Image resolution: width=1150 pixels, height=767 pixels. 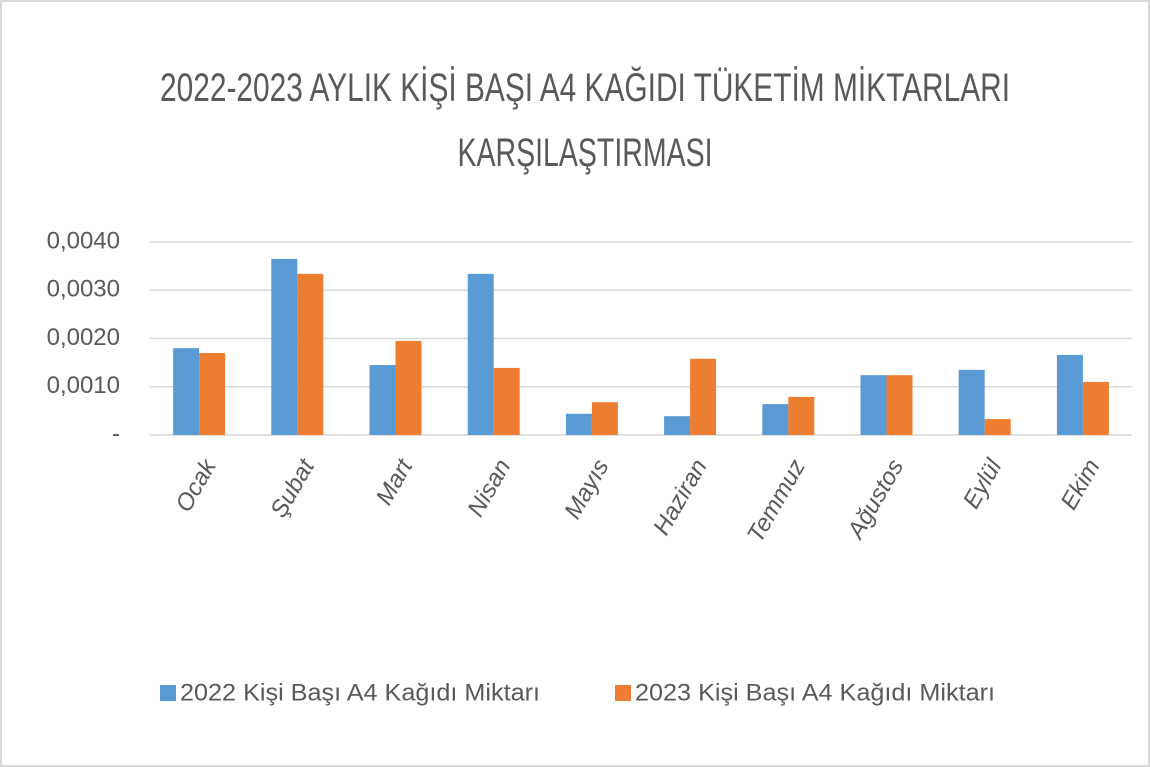 What do you see at coordinates (116, 433) in the screenshot?
I see `y-tick-label: -` at bounding box center [116, 433].